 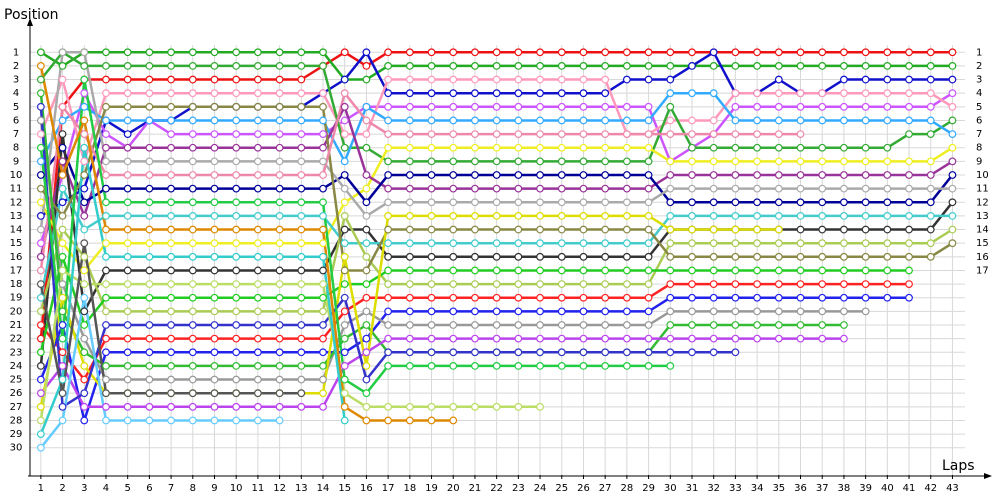 I want to click on x-tick-label: 13, so click(x=301, y=488).